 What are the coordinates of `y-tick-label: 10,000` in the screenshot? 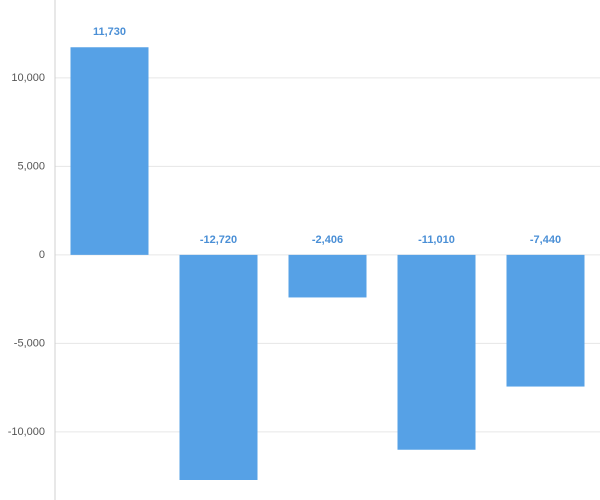 It's located at (28, 78).